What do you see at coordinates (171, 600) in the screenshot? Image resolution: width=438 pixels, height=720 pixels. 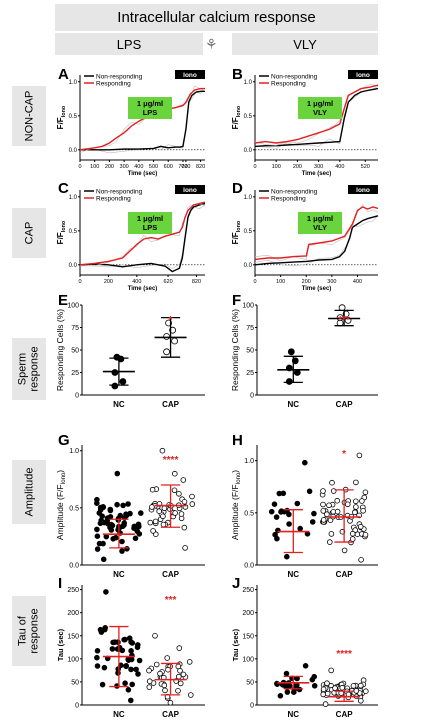 I see `panel-i-significance: ***` at bounding box center [171, 600].